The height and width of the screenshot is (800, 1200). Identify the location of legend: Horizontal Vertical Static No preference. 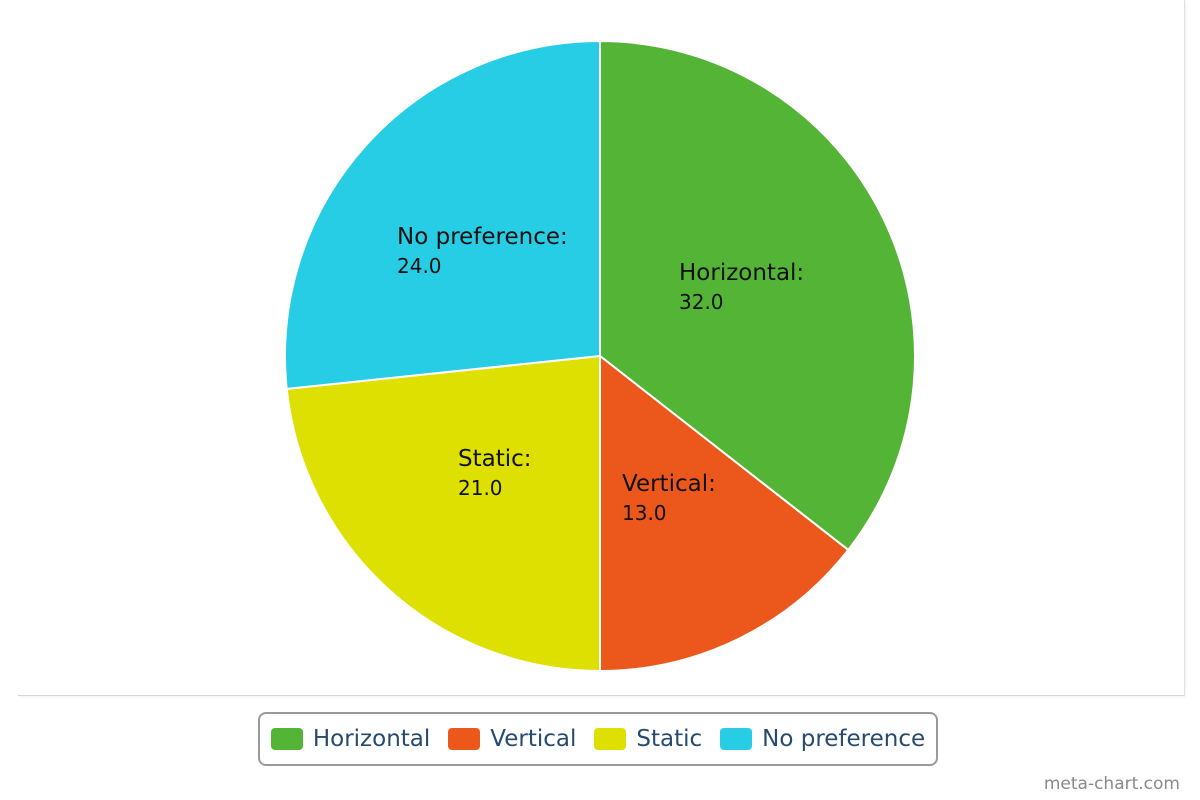
(598, 739).